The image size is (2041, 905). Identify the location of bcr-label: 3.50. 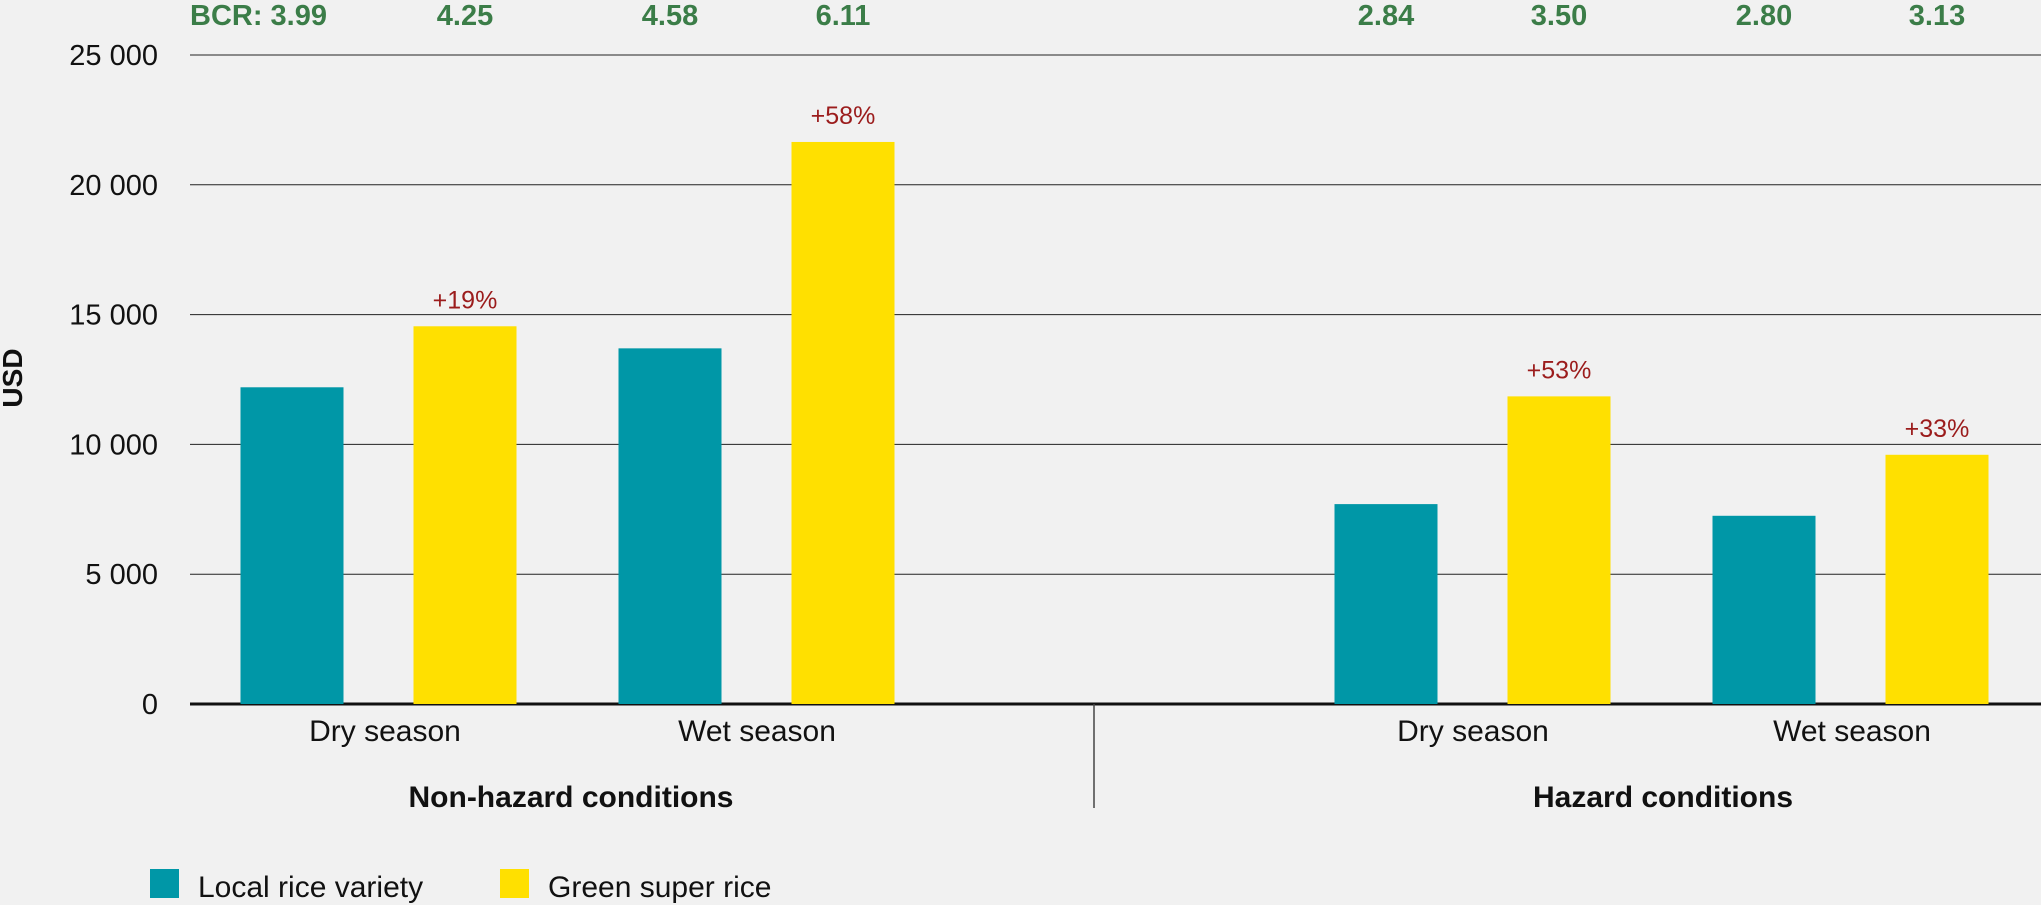
(1559, 16).